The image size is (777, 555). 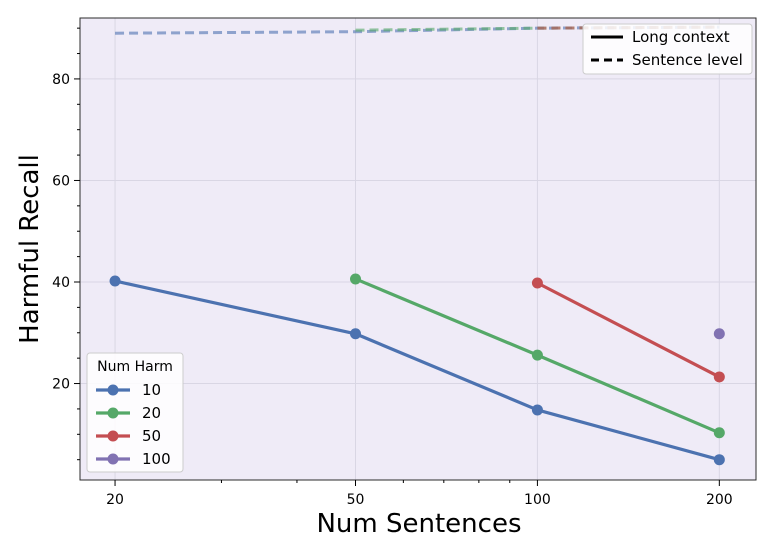 I want to click on series-legend: Num Harm 10 20 50 100, so click(x=135, y=412).